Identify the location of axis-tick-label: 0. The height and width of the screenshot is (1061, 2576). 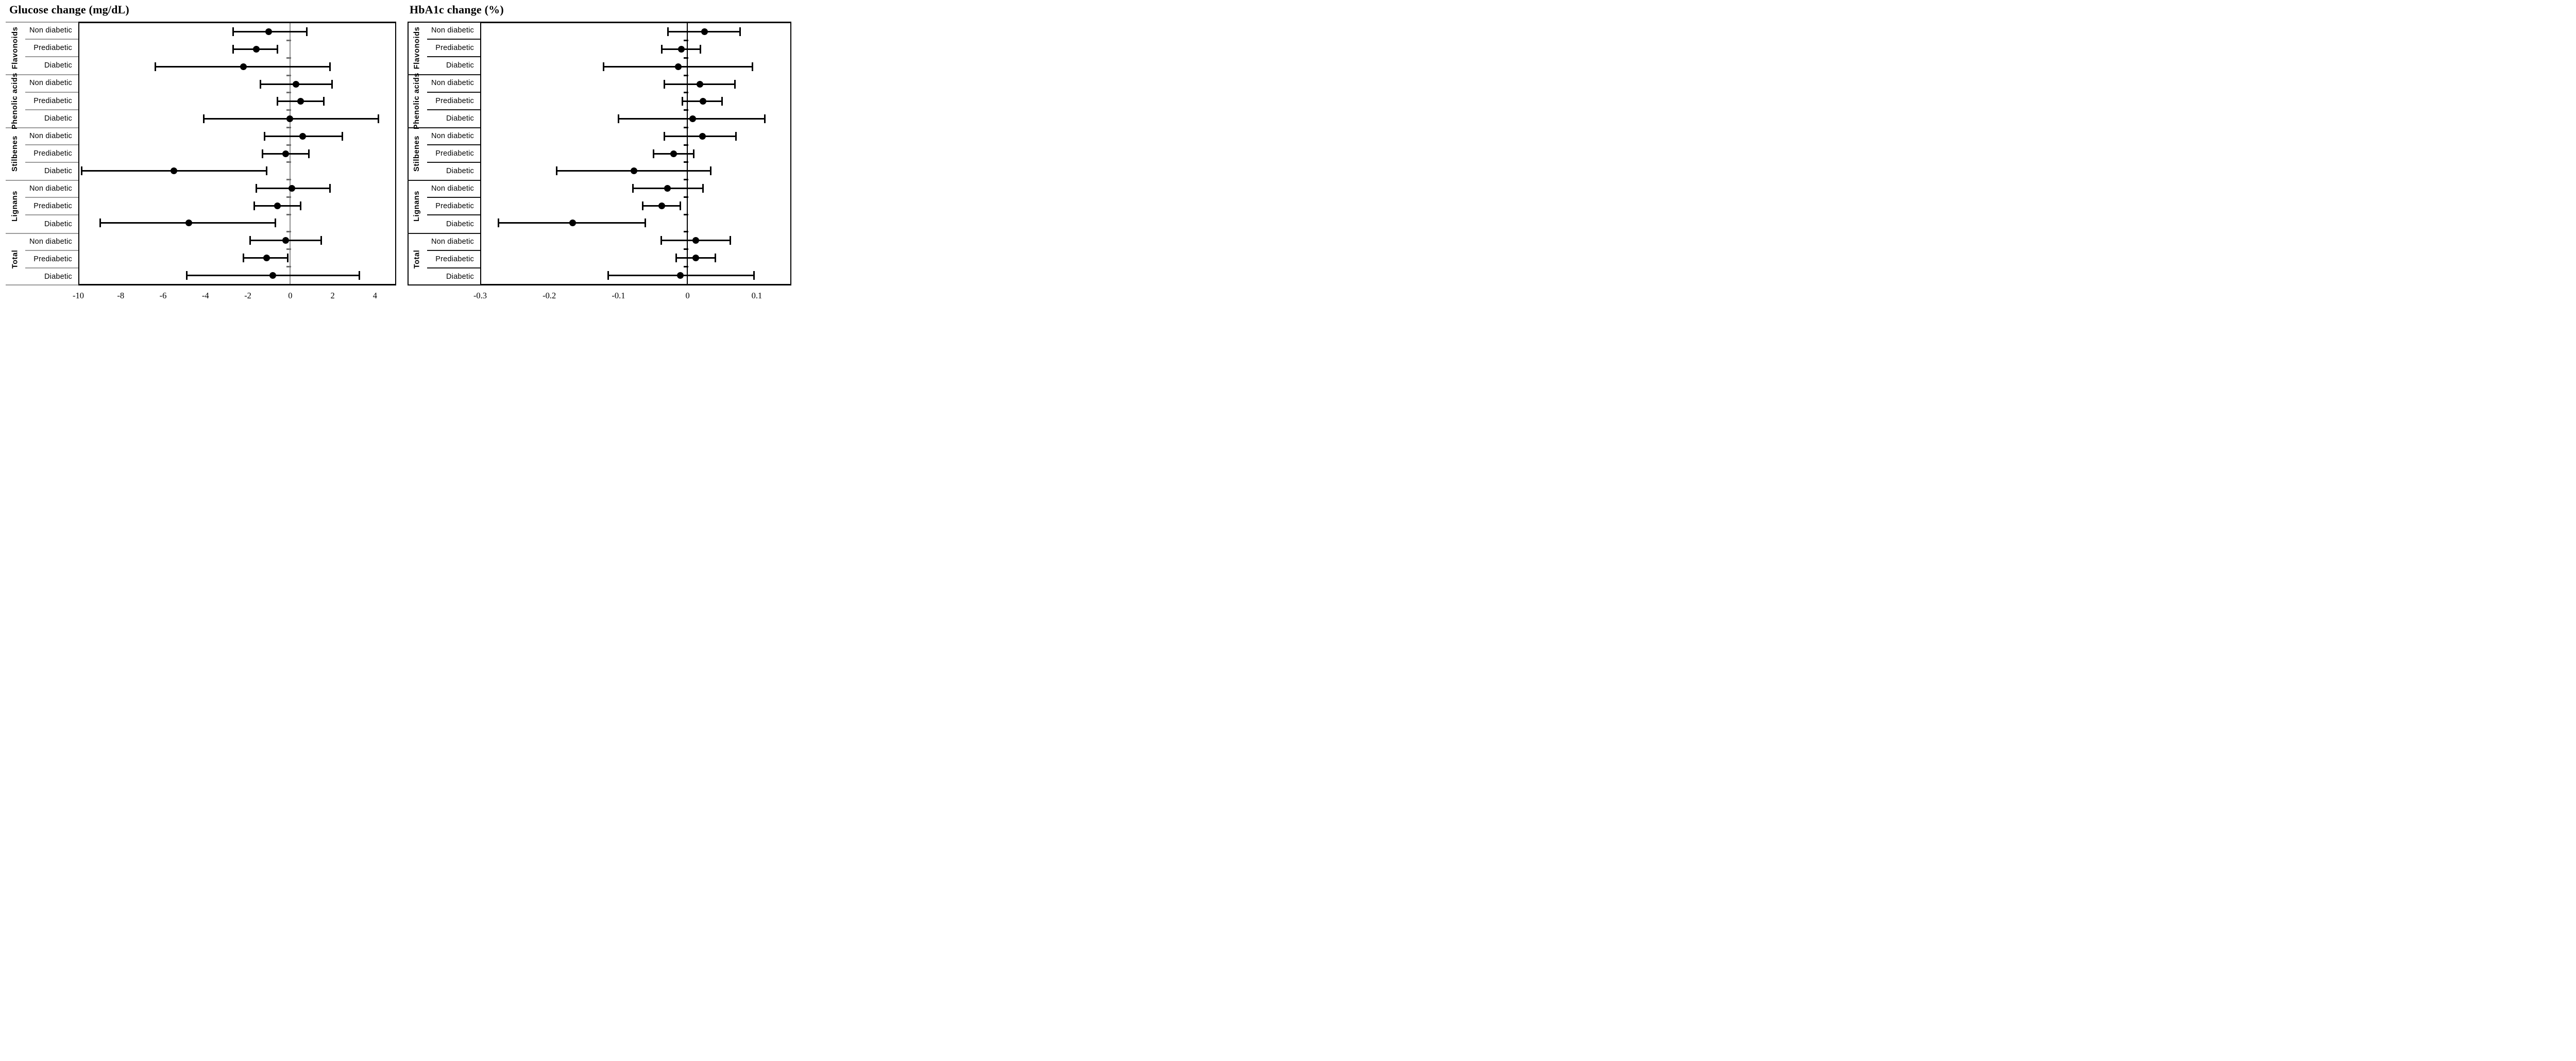
(290, 295).